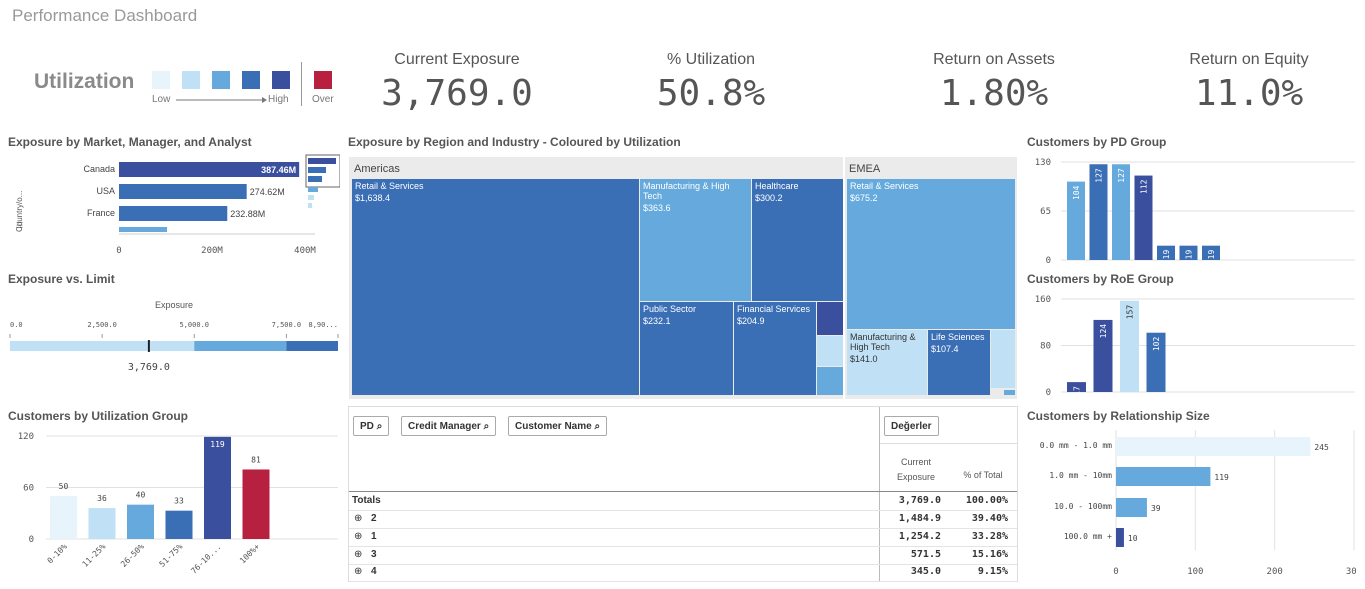 The height and width of the screenshot is (589, 1365). I want to click on kpi-roa-title: Return on Assets, so click(994, 59).